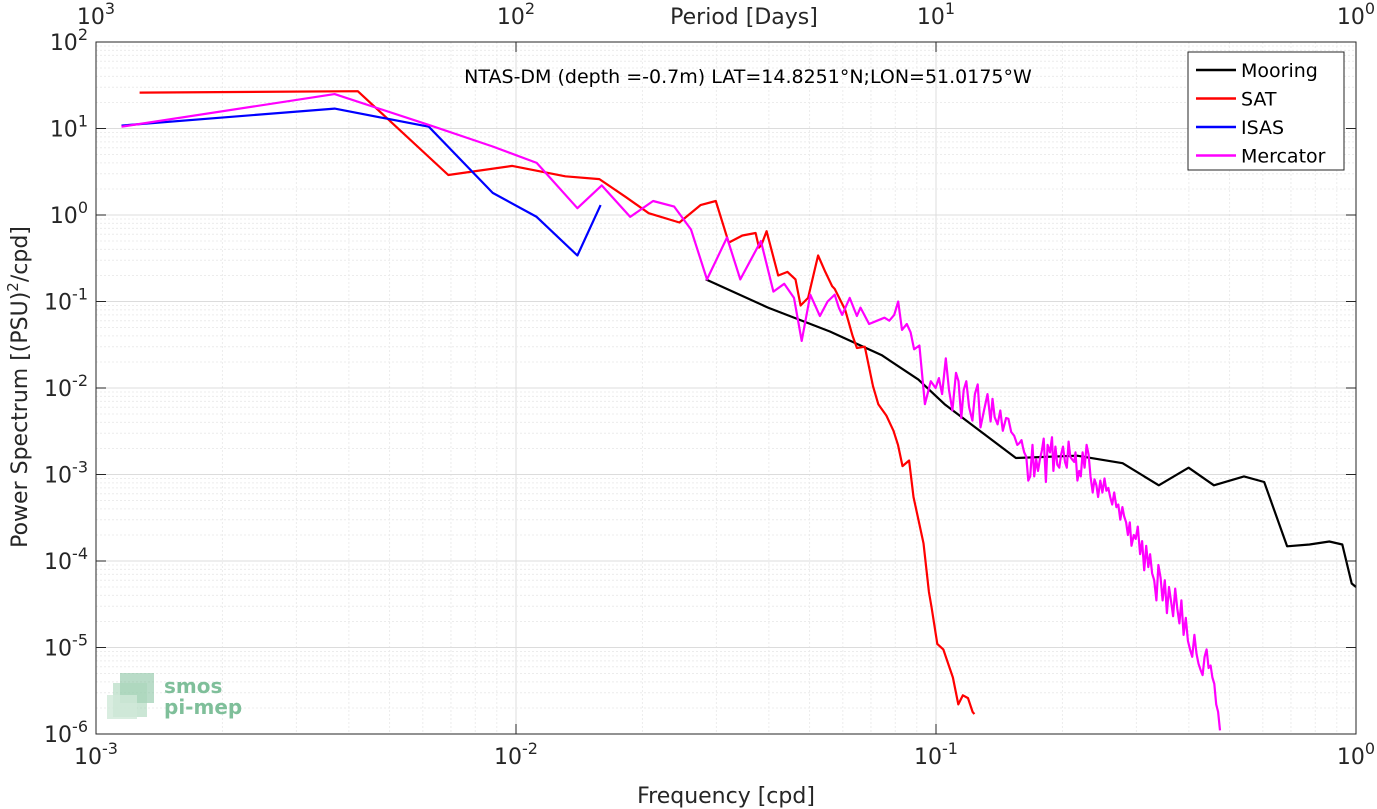  I want to click on legend-label-mercator: Mercator, so click(1283, 157).